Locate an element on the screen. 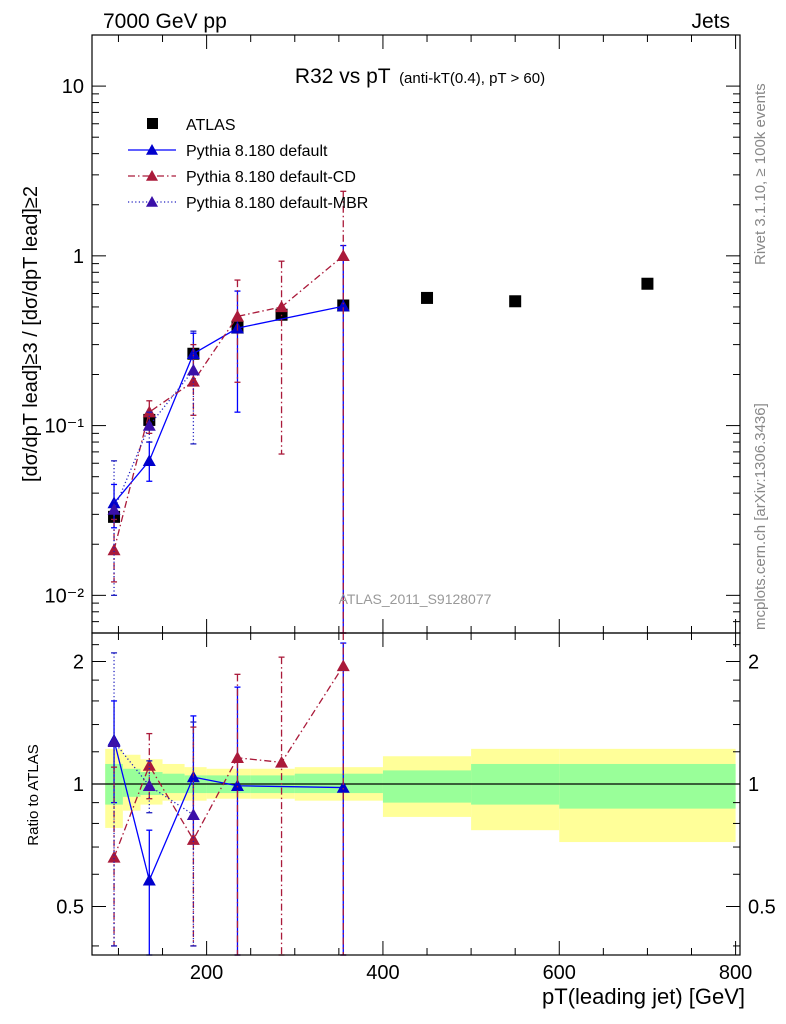  x-tick-label: 200 is located at coordinates (206, 973).